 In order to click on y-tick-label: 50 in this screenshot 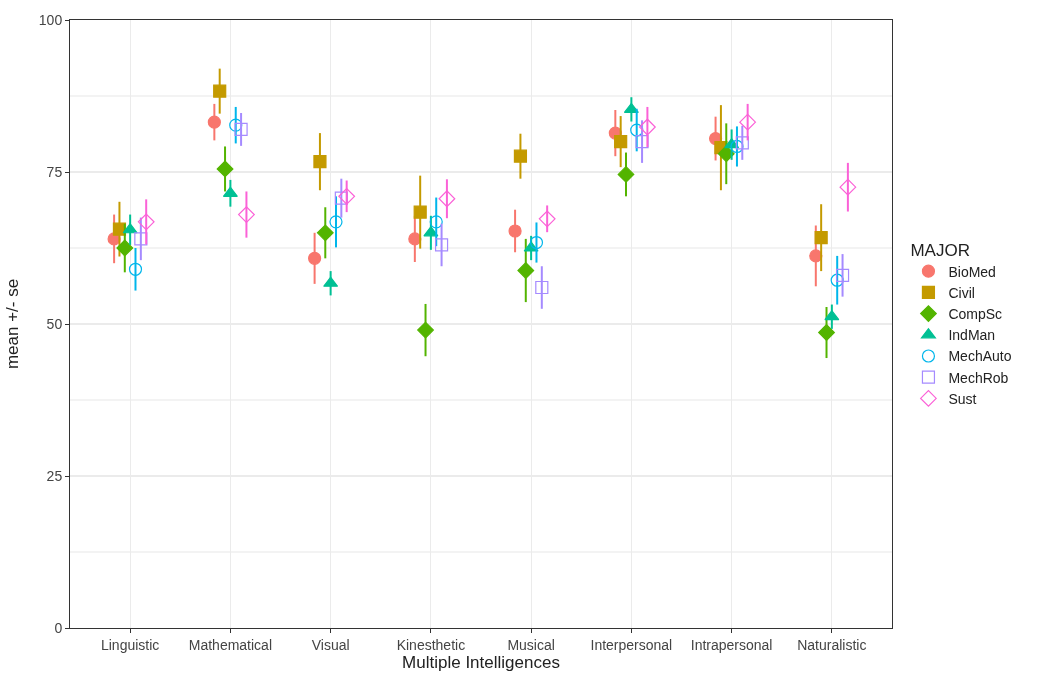, I will do `click(54, 323)`.